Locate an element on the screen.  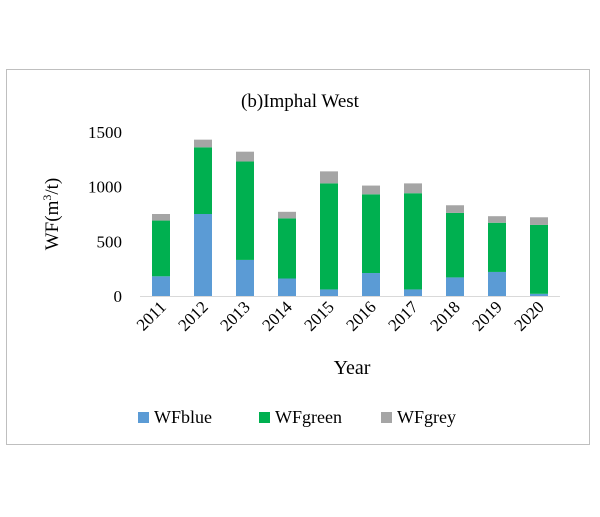
bar-wfgreen-2015 is located at coordinates (329, 236).